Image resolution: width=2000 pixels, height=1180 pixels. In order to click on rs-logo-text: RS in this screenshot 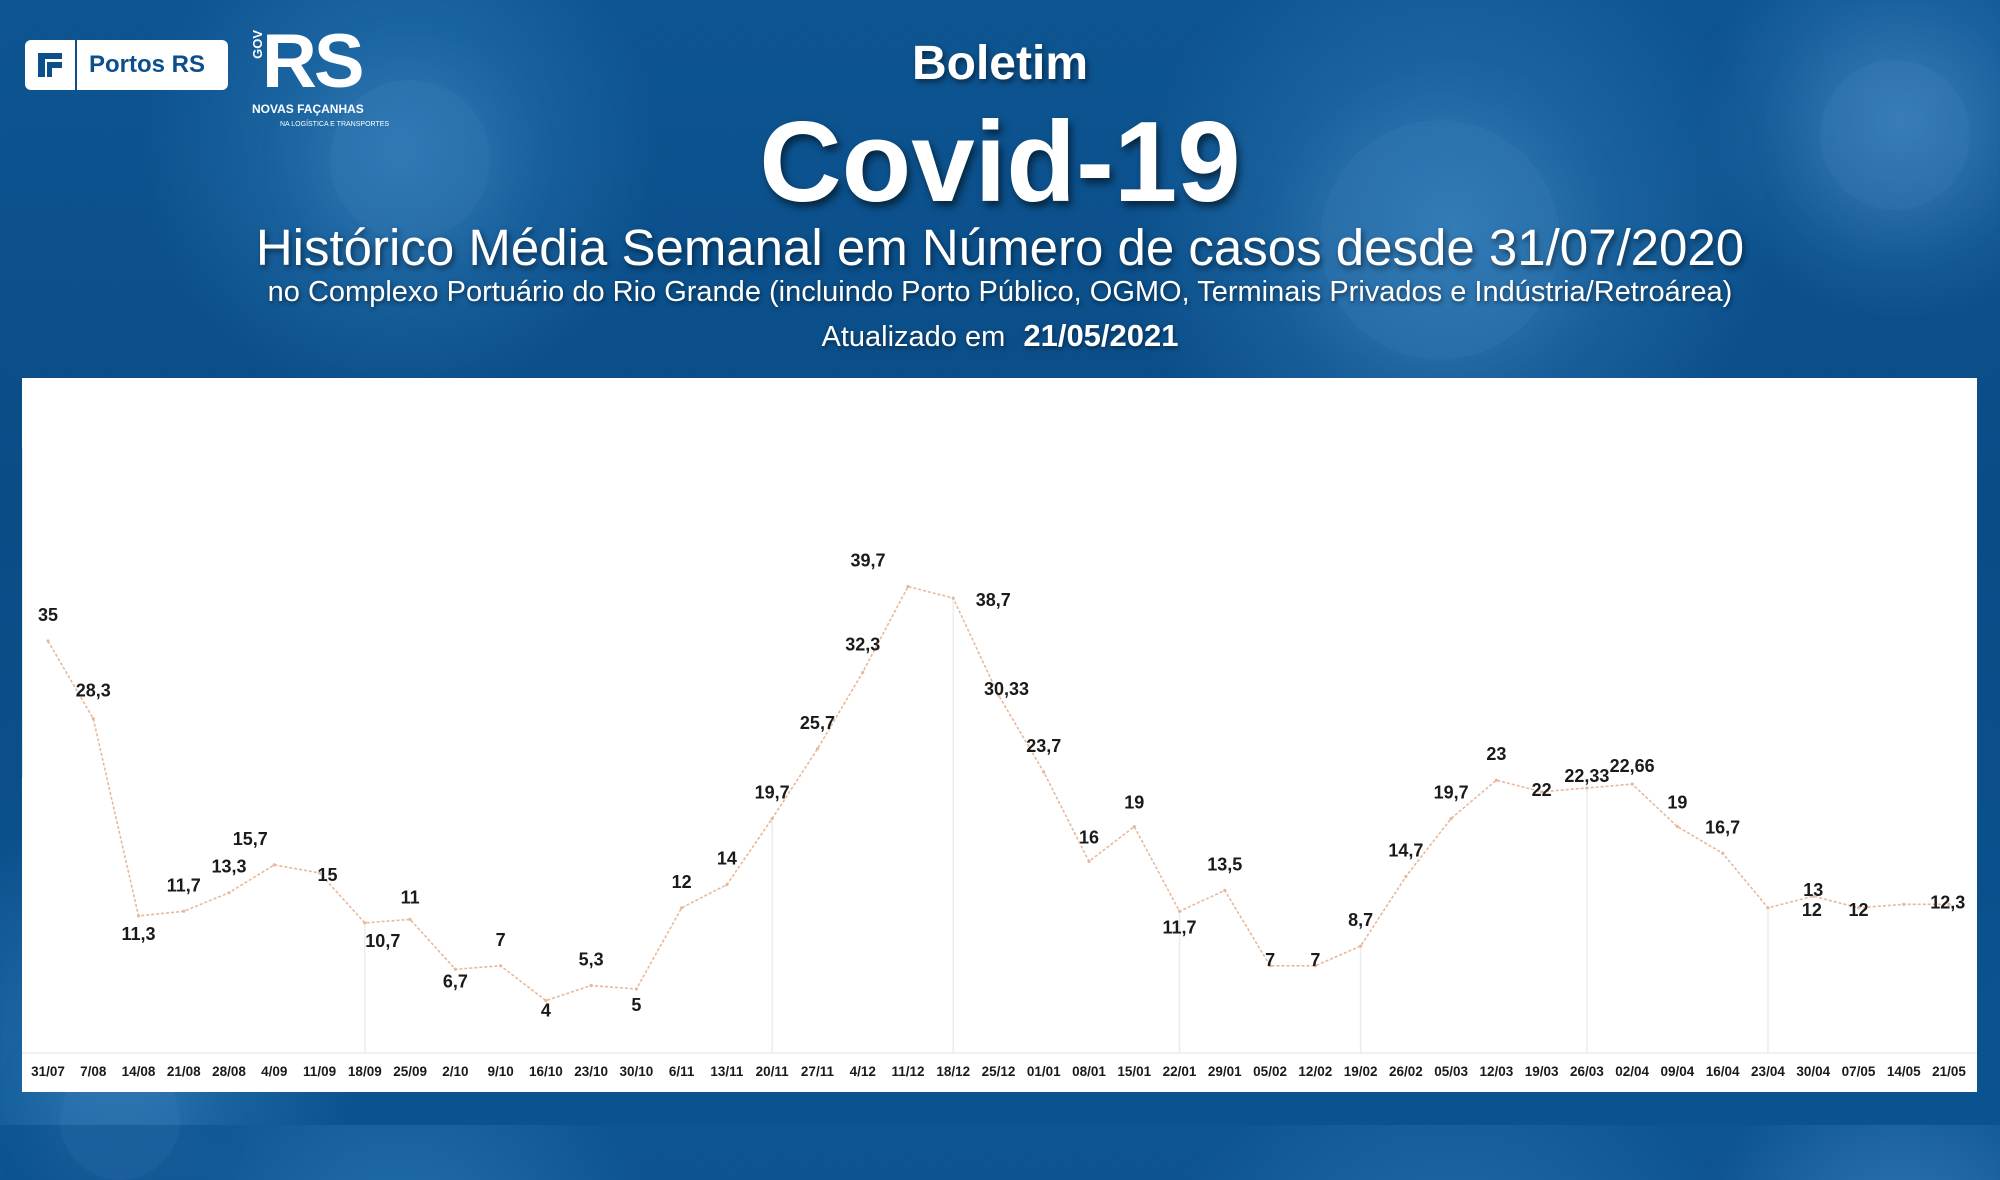, I will do `click(313, 61)`.